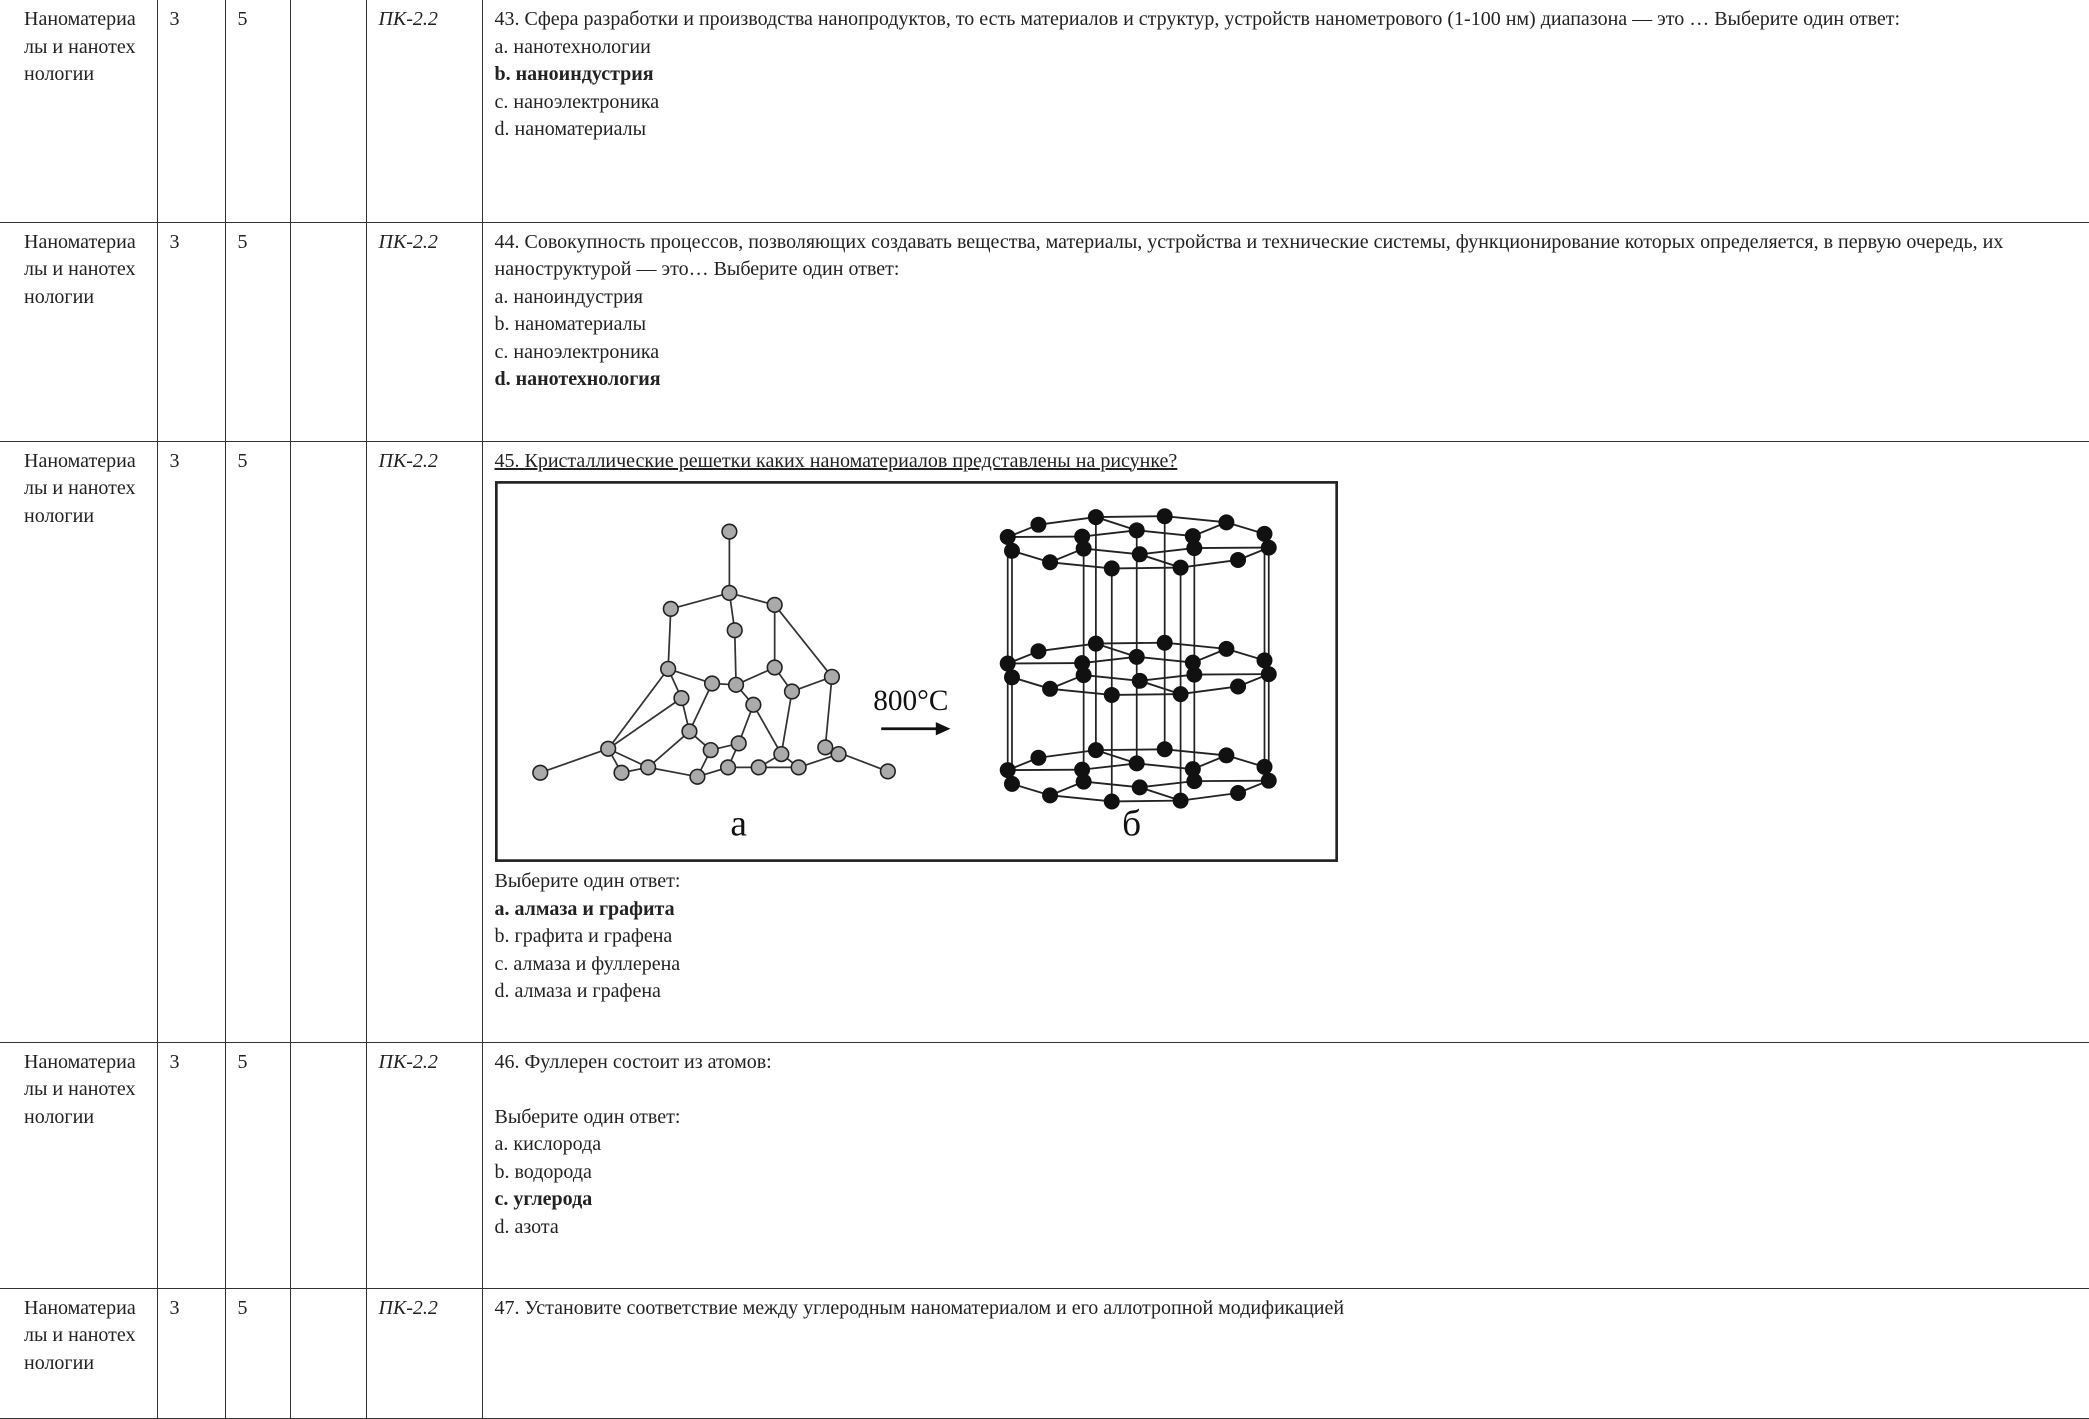 Image resolution: width=2089 pixels, height=1419 pixels. Describe the element at coordinates (1286, 130) in the screenshot. I see `answer-option: d. наноматериалы` at that location.